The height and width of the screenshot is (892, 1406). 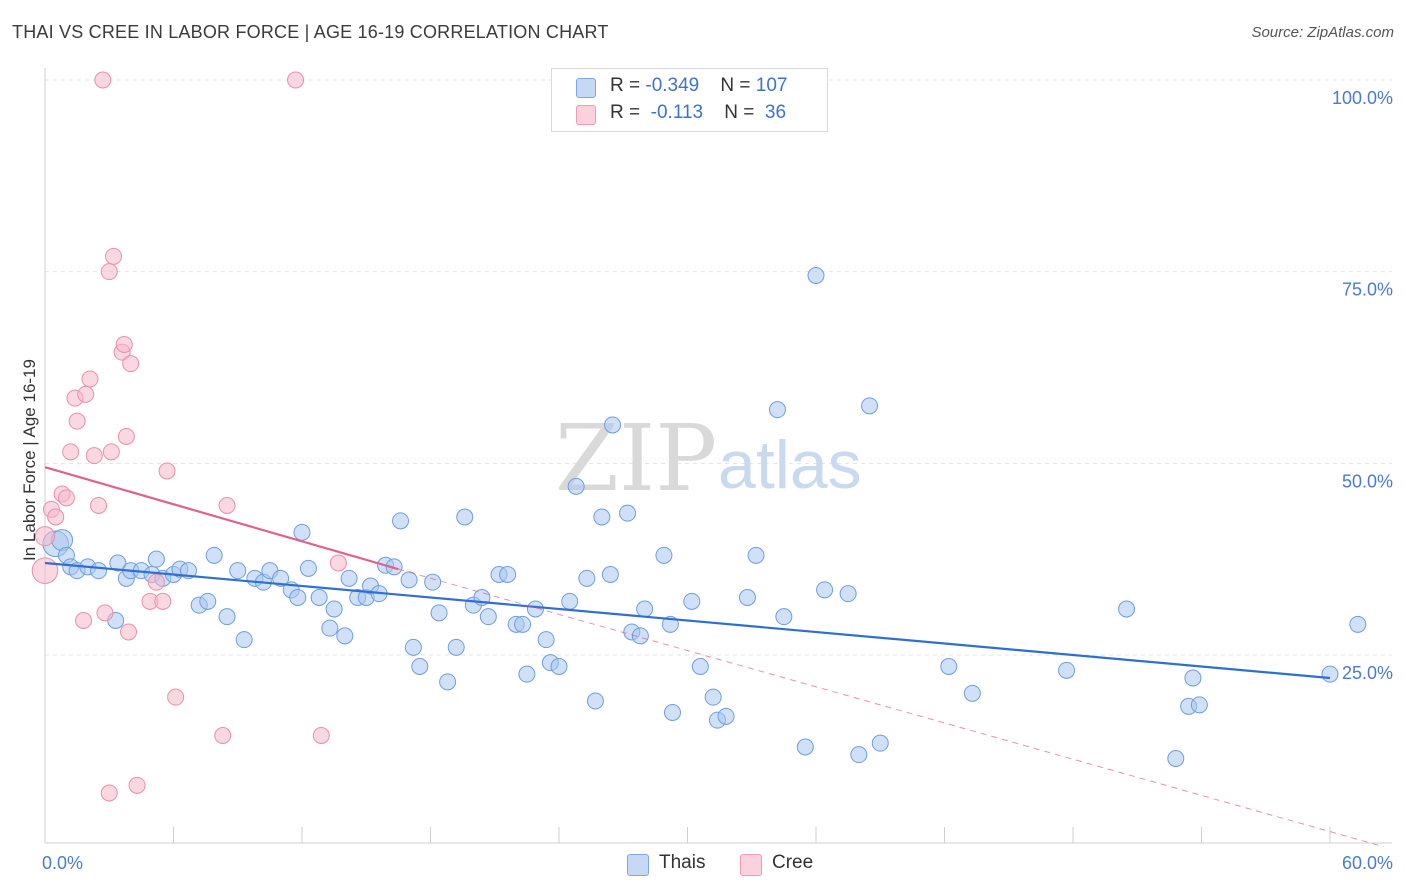 I want to click on legend-swatch-thais, so click(x=638, y=865).